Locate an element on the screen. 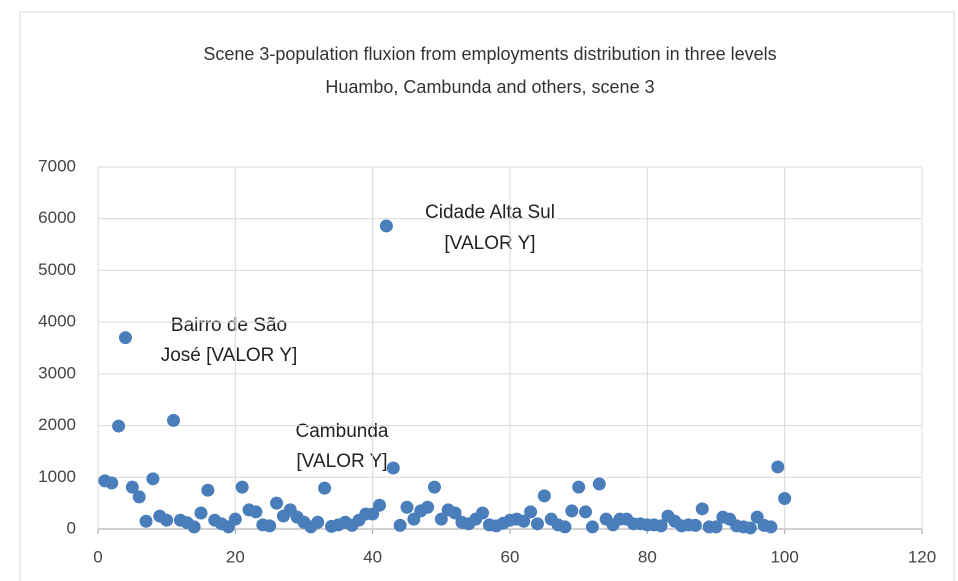 The image size is (958, 581). y-tick-label: 6000 is located at coordinates (57, 217).